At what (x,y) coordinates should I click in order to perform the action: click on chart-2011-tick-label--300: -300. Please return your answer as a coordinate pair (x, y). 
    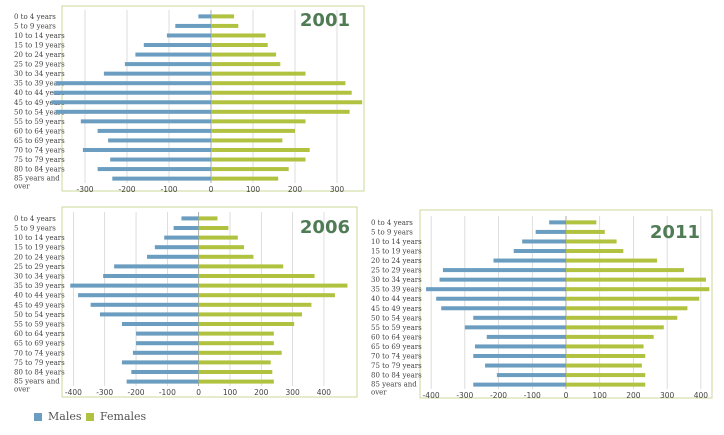
    Looking at the image, I should click on (464, 395).